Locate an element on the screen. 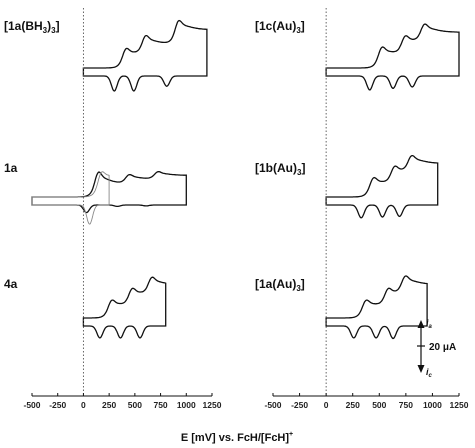 The width and height of the screenshot is (475, 448). panel-label-part: 4a is located at coordinates (11, 284).